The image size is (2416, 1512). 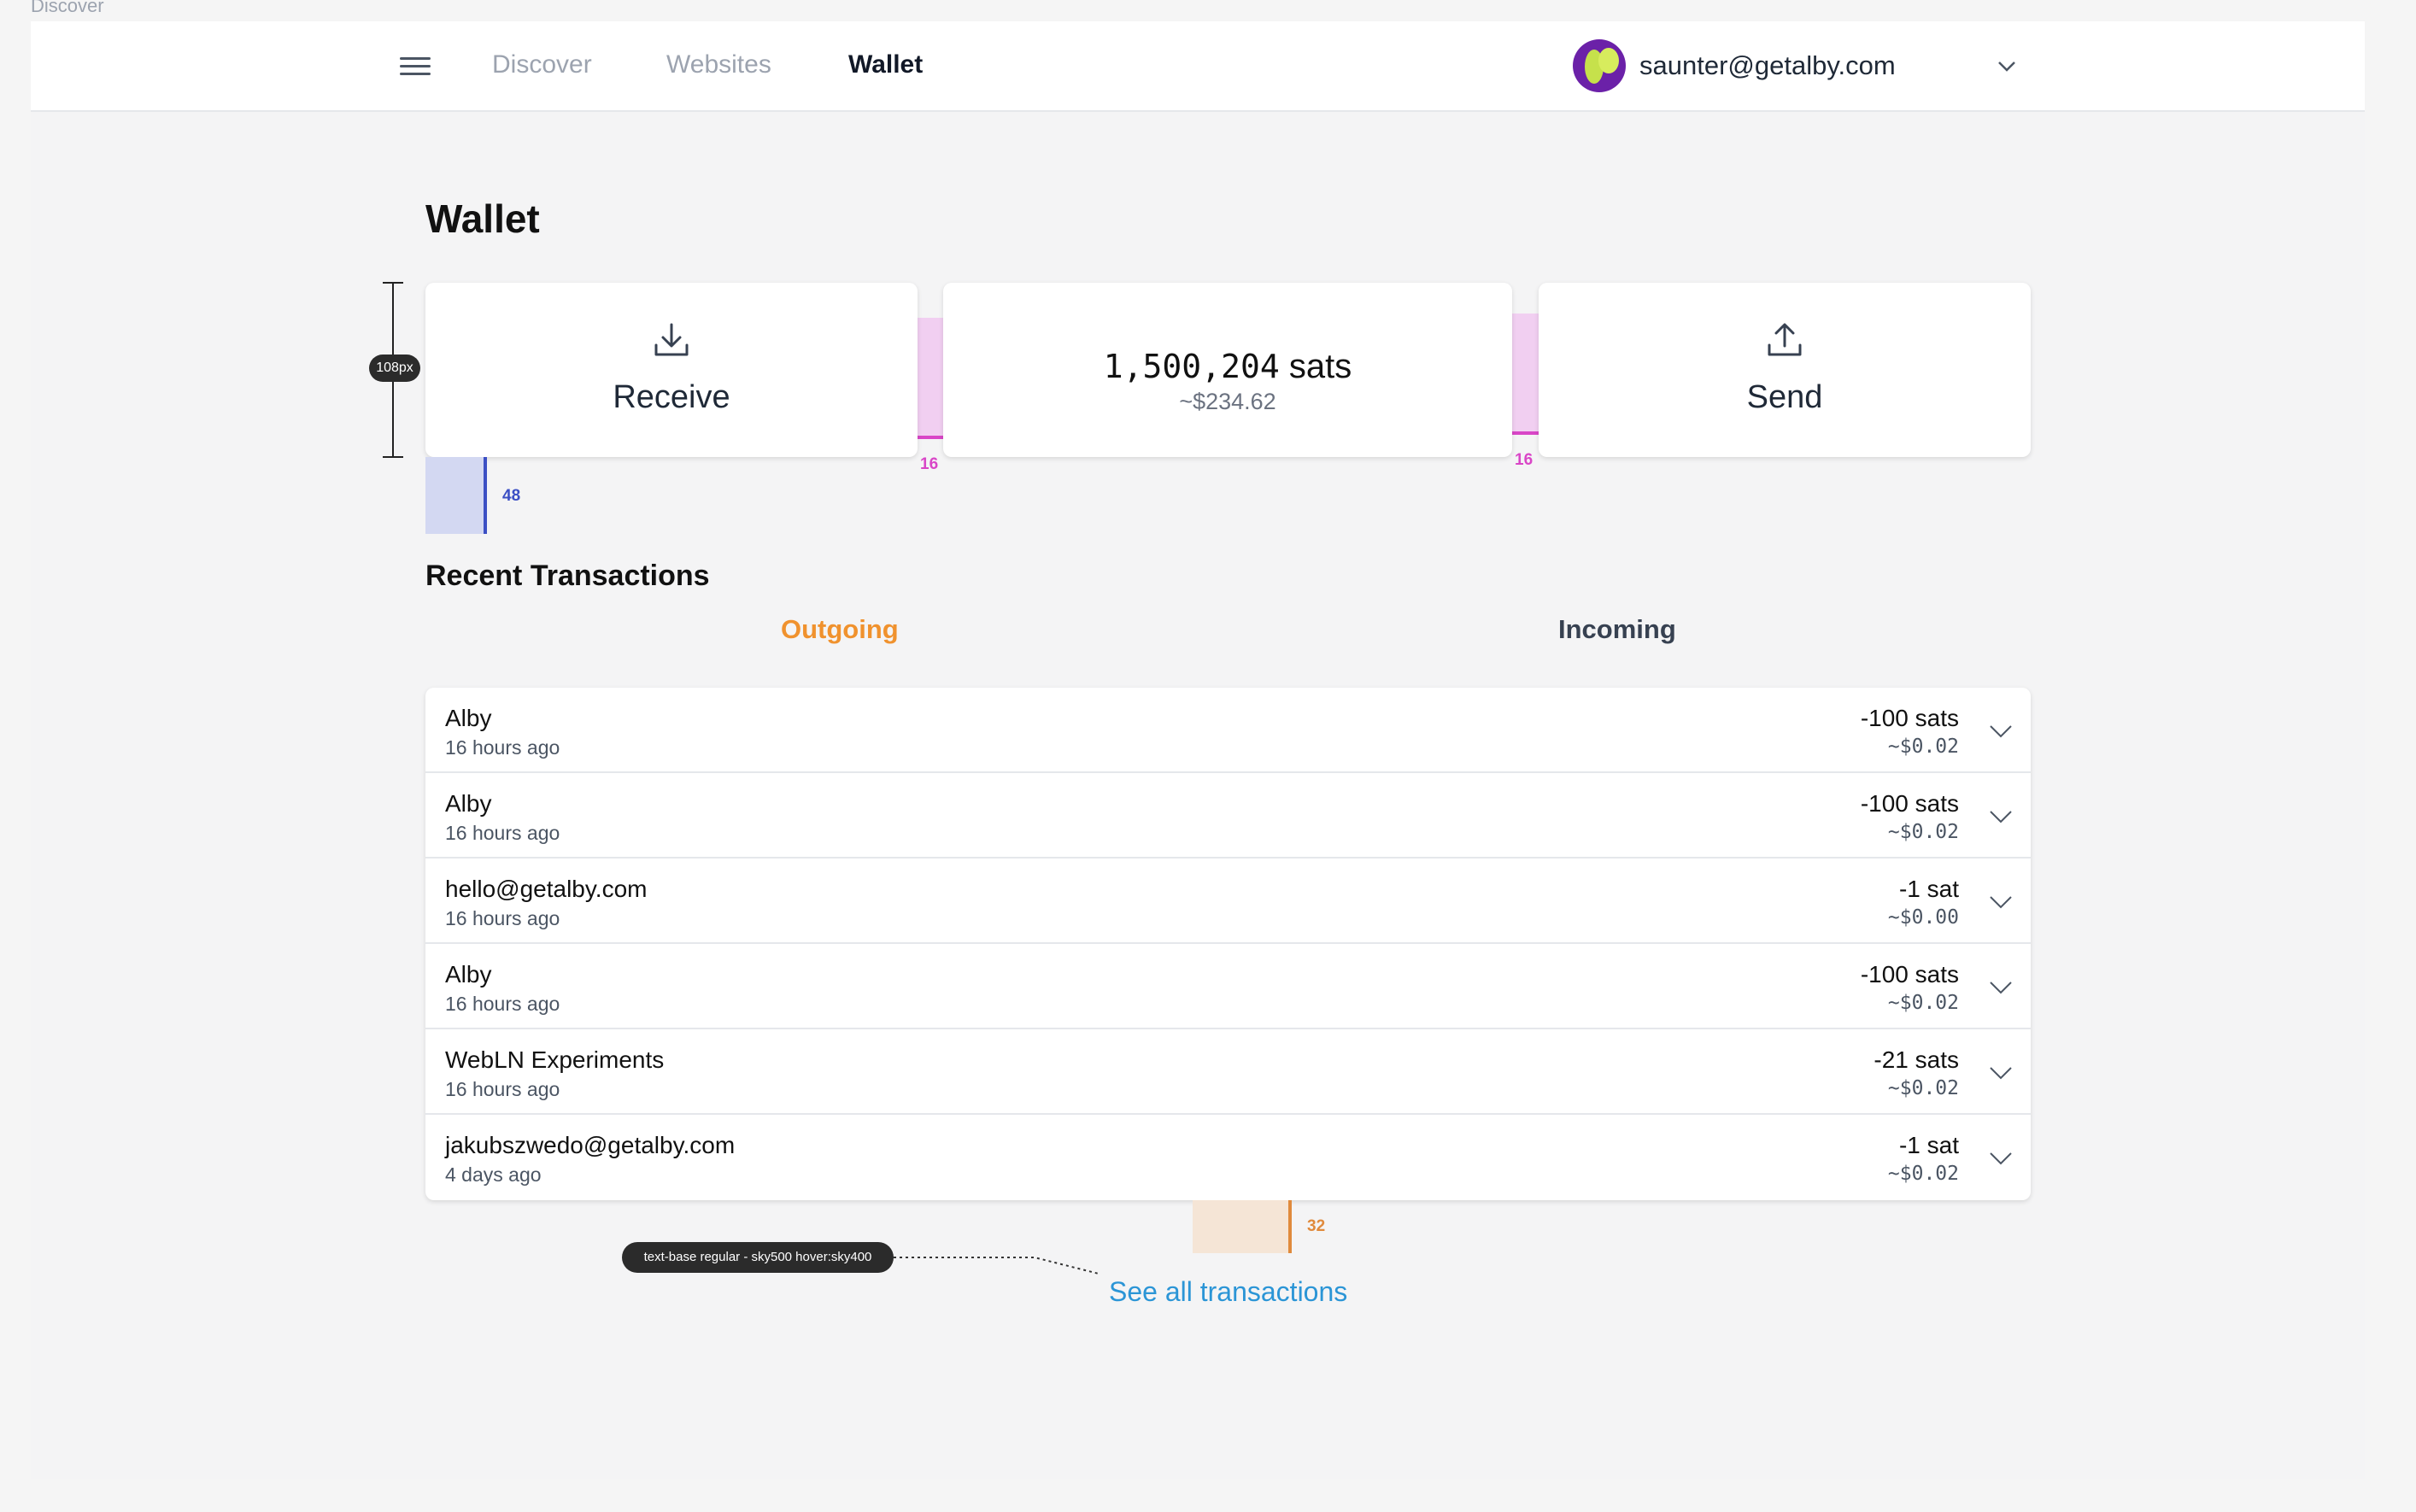 What do you see at coordinates (1784, 397) in the screenshot?
I see `send-label: Send` at bounding box center [1784, 397].